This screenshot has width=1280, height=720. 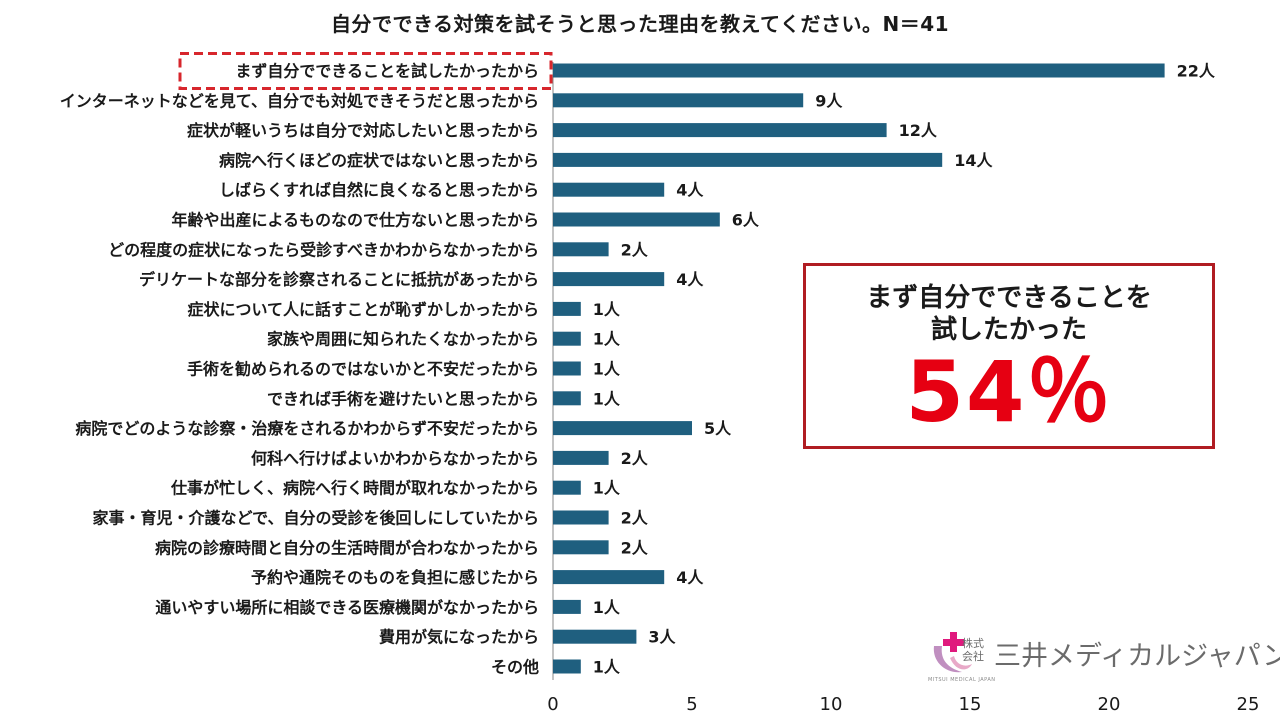 I want to click on category-label: 症状が軽いうちは自分で対応したいと思ったから, so click(x=363, y=130).